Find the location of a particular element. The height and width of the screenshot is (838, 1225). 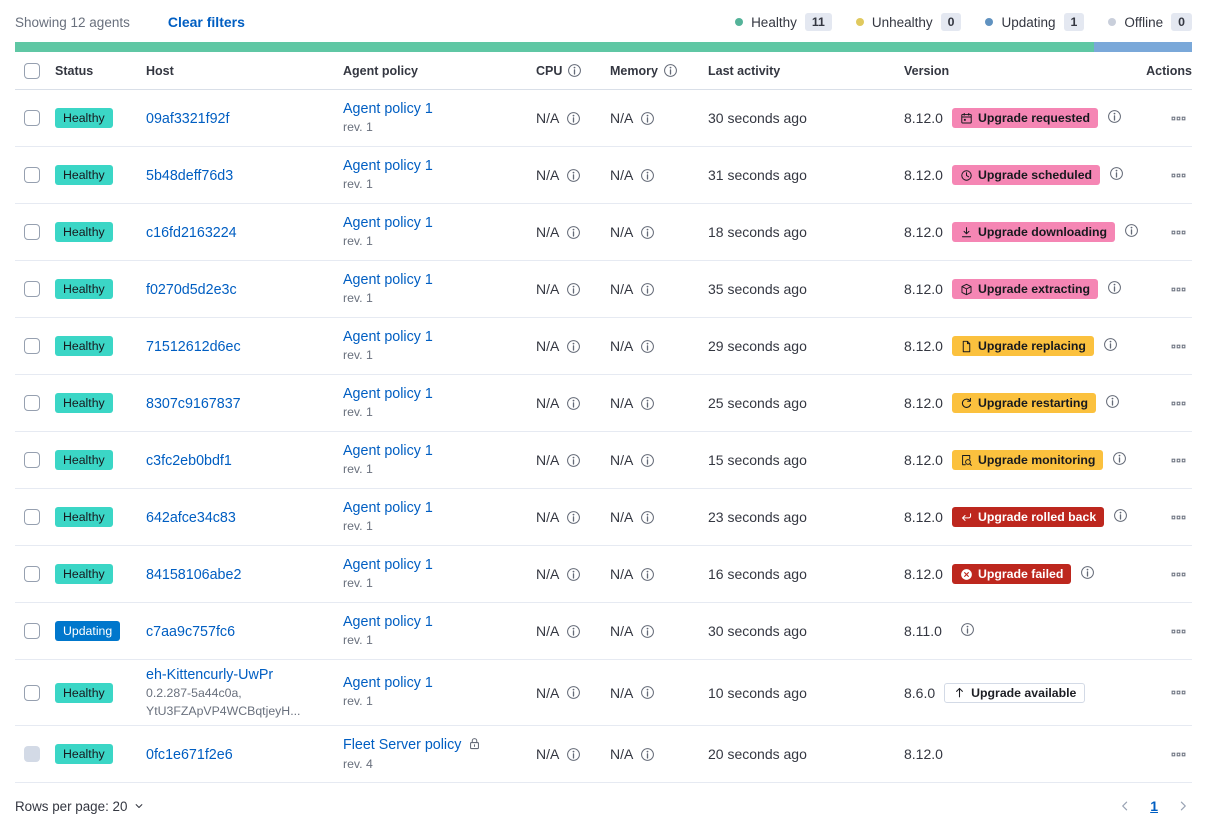

header-cpu: CPU is located at coordinates (573, 70).